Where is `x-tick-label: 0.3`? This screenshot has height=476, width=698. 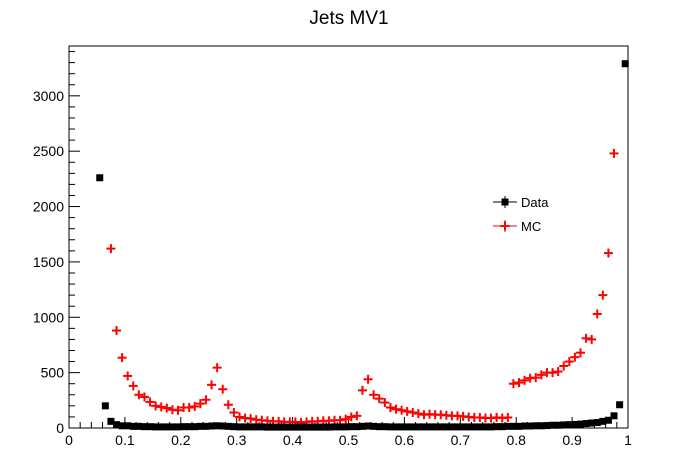 x-tick-label: 0.3 is located at coordinates (237, 440).